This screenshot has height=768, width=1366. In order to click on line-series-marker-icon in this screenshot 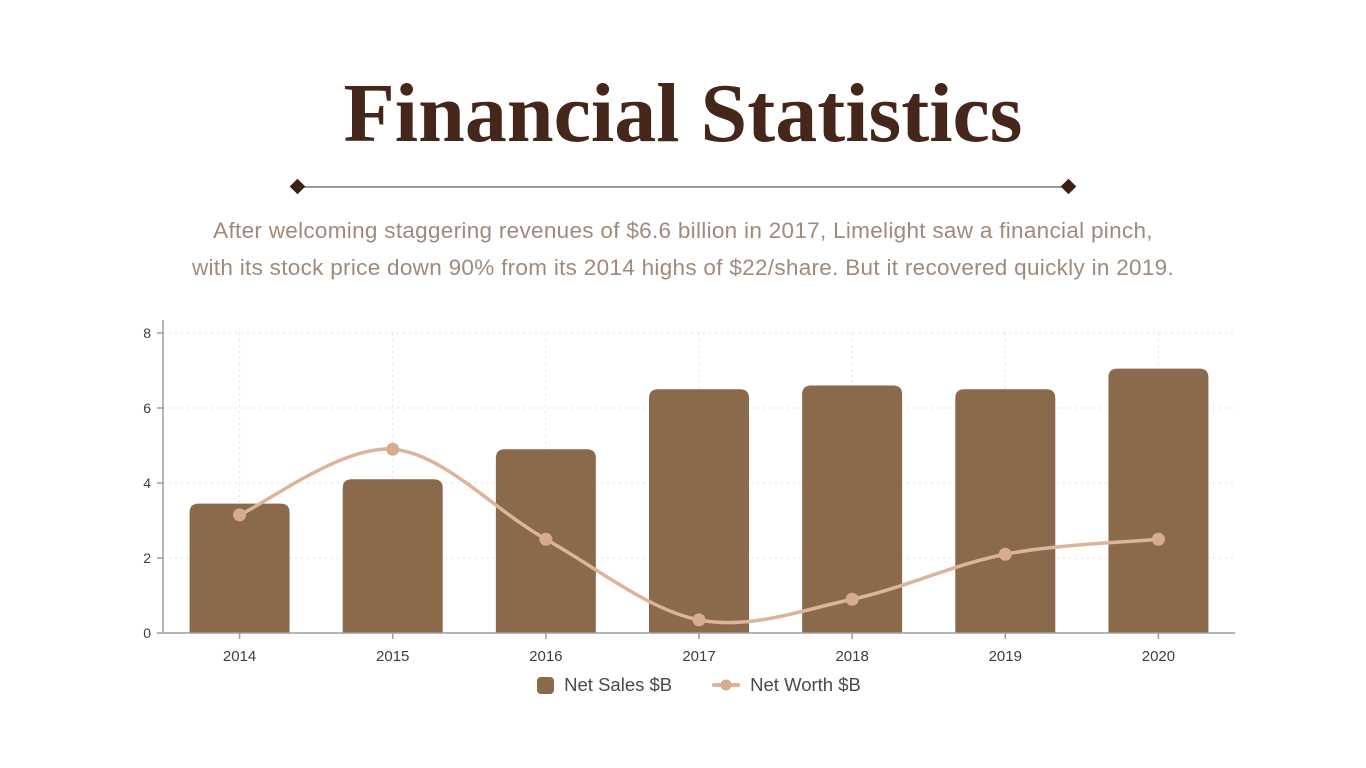, I will do `click(726, 685)`.